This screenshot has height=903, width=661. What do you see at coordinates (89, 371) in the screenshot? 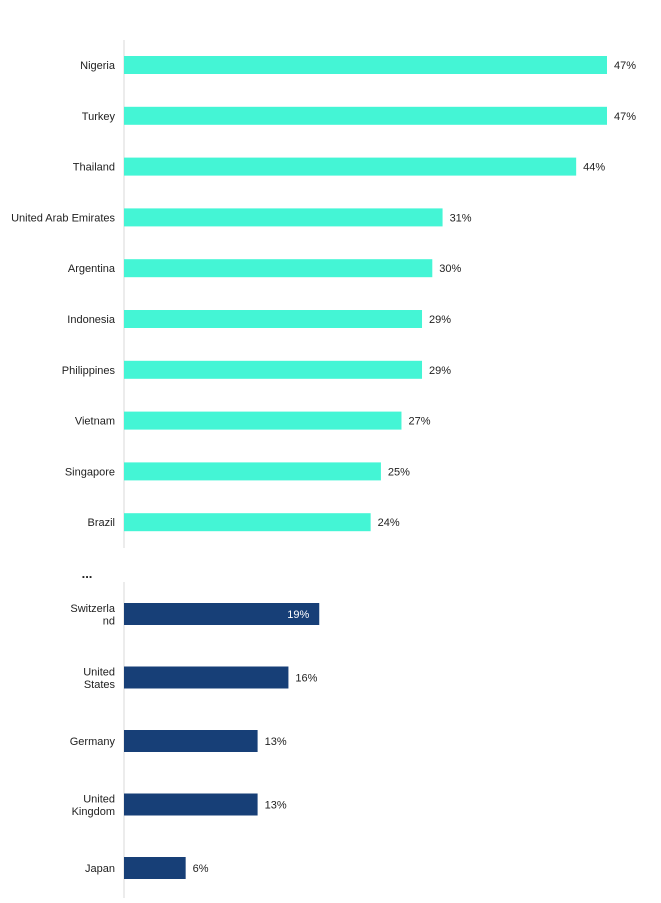
I see `category-label: Philippines` at bounding box center [89, 371].